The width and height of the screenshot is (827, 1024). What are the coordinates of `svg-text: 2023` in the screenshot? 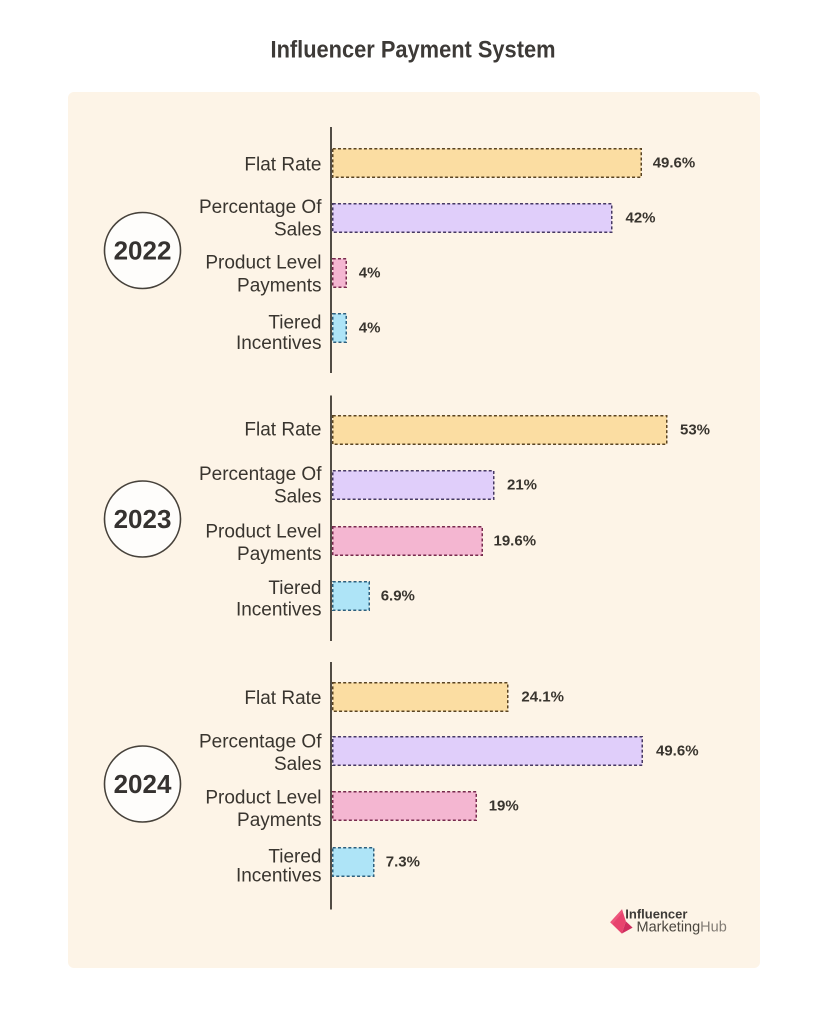 It's located at (143, 519).